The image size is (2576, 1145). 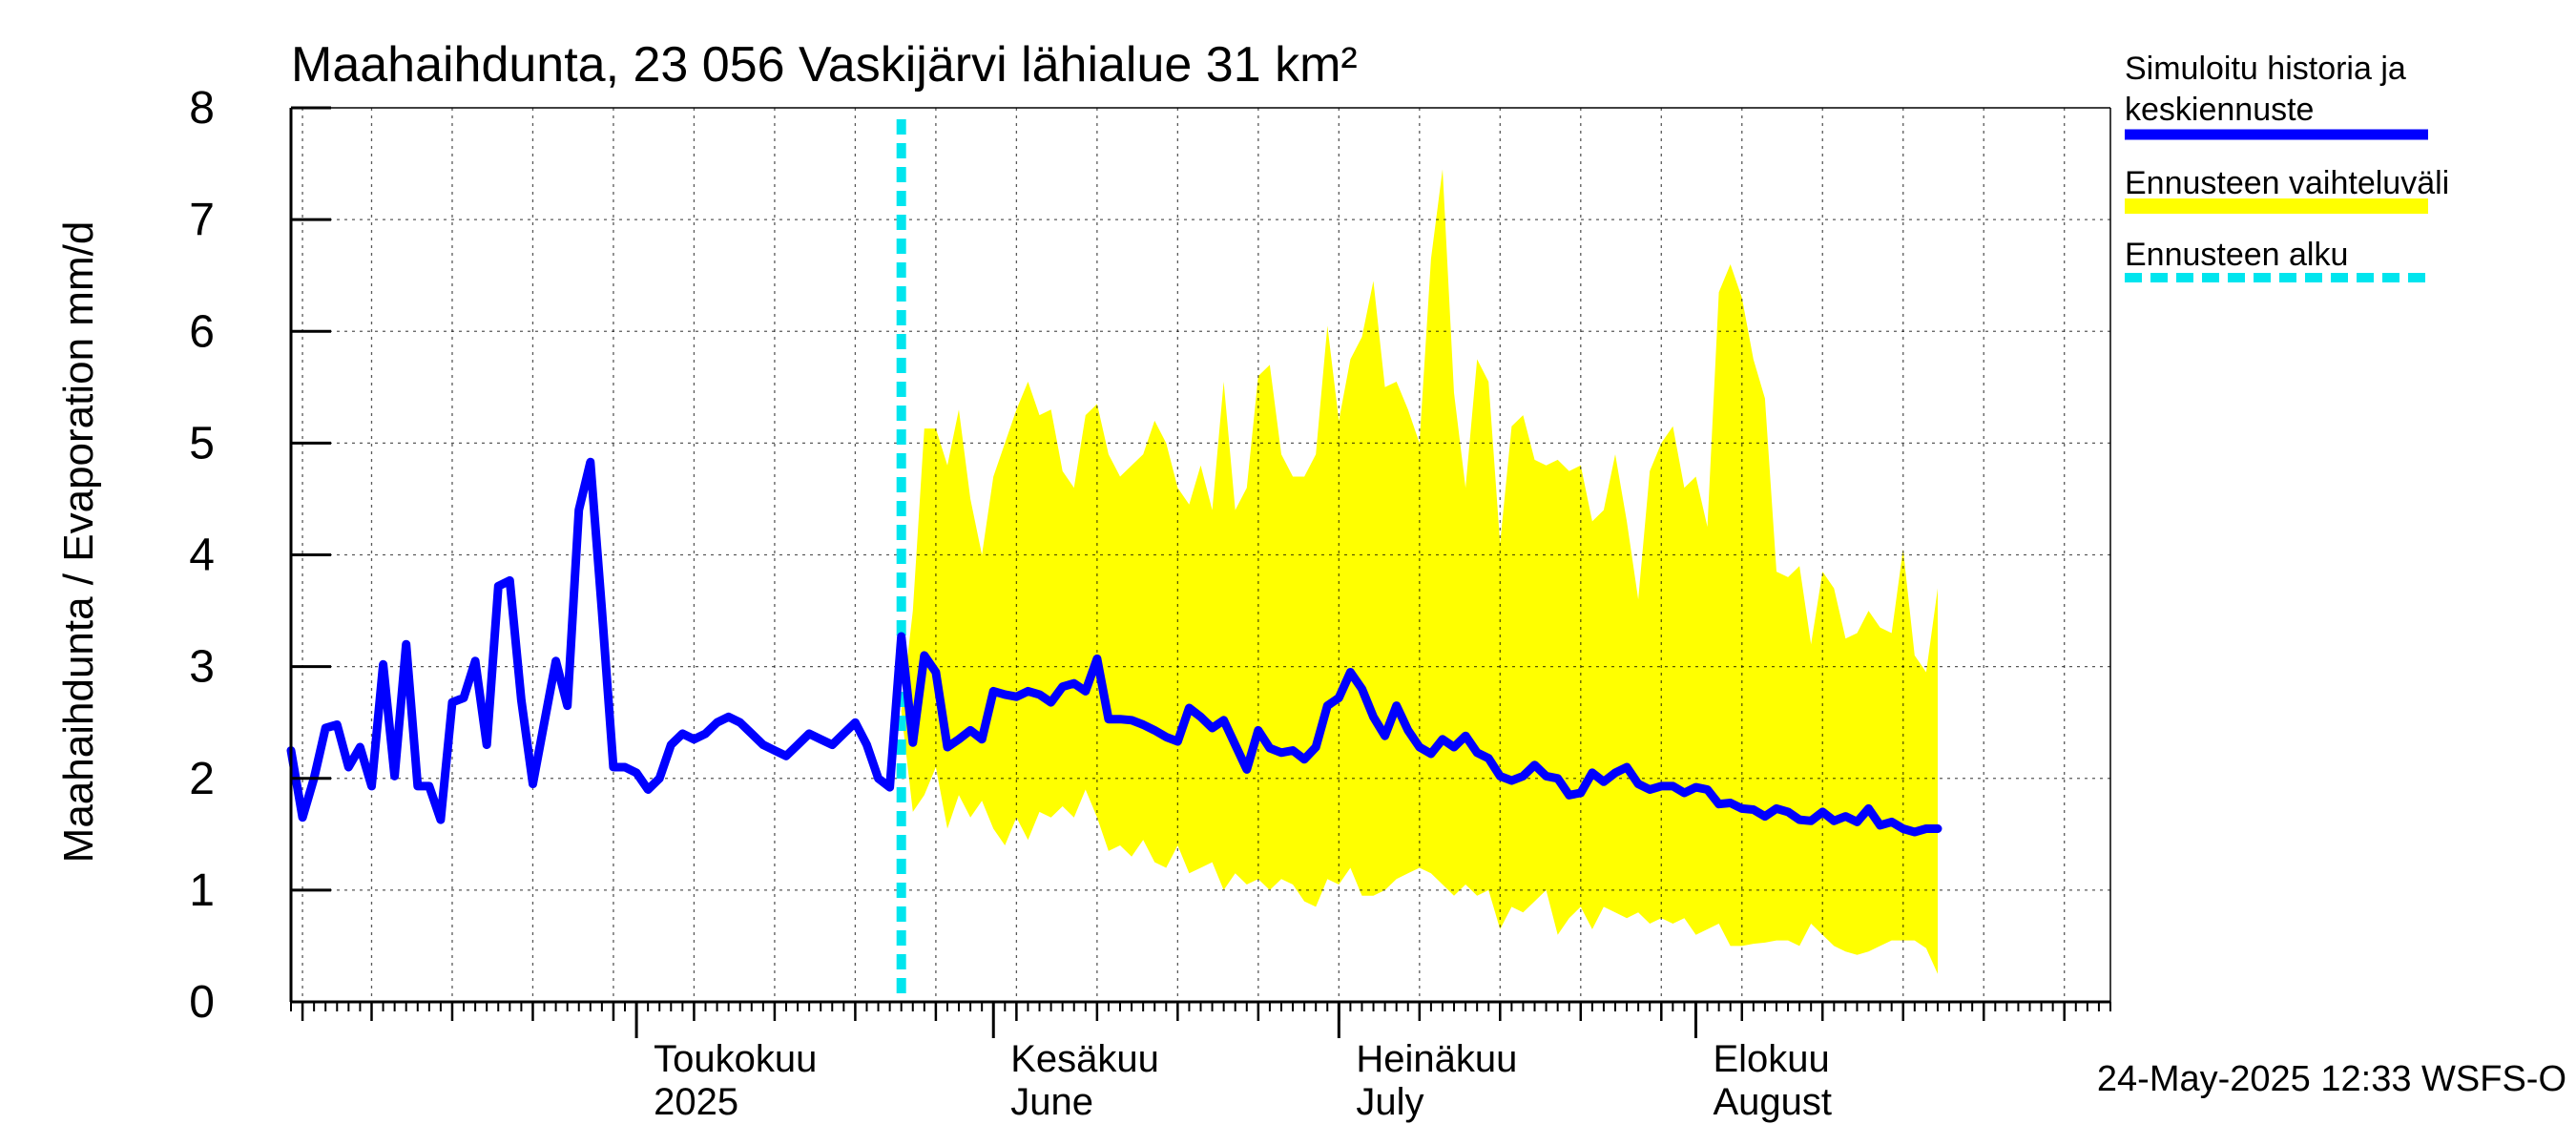 What do you see at coordinates (202, 220) in the screenshot?
I see `y-tick-label: 7` at bounding box center [202, 220].